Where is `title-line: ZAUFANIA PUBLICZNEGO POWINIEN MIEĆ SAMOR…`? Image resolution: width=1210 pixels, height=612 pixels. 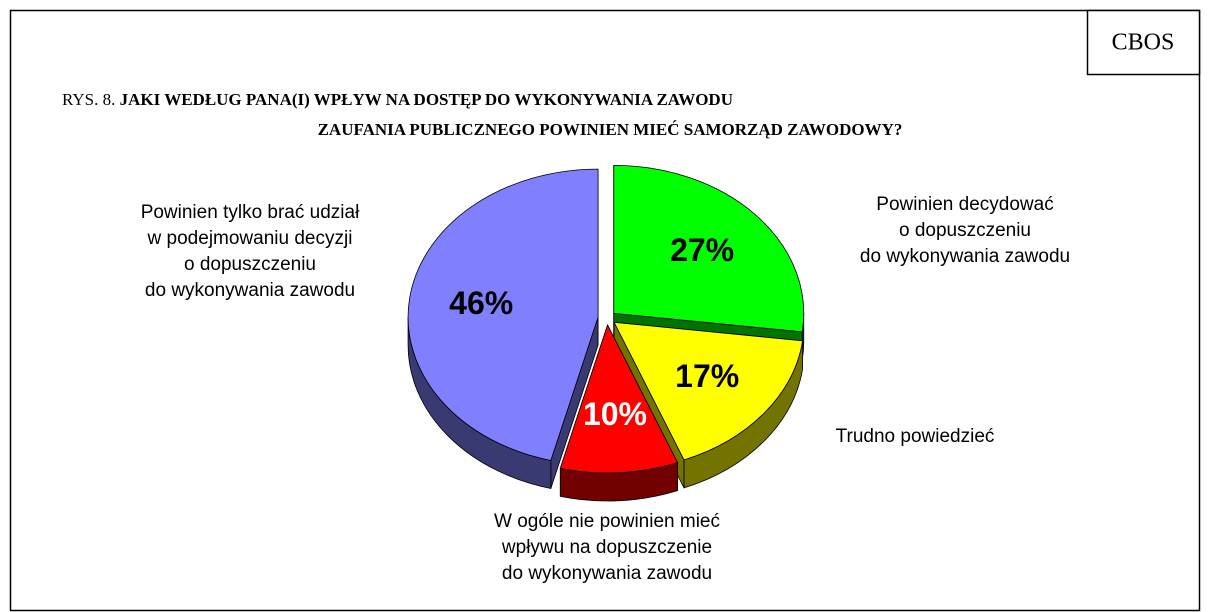 title-line: ZAUFANIA PUBLICZNEGO POWINIEN MIEĆ SAMOR… is located at coordinates (610, 129).